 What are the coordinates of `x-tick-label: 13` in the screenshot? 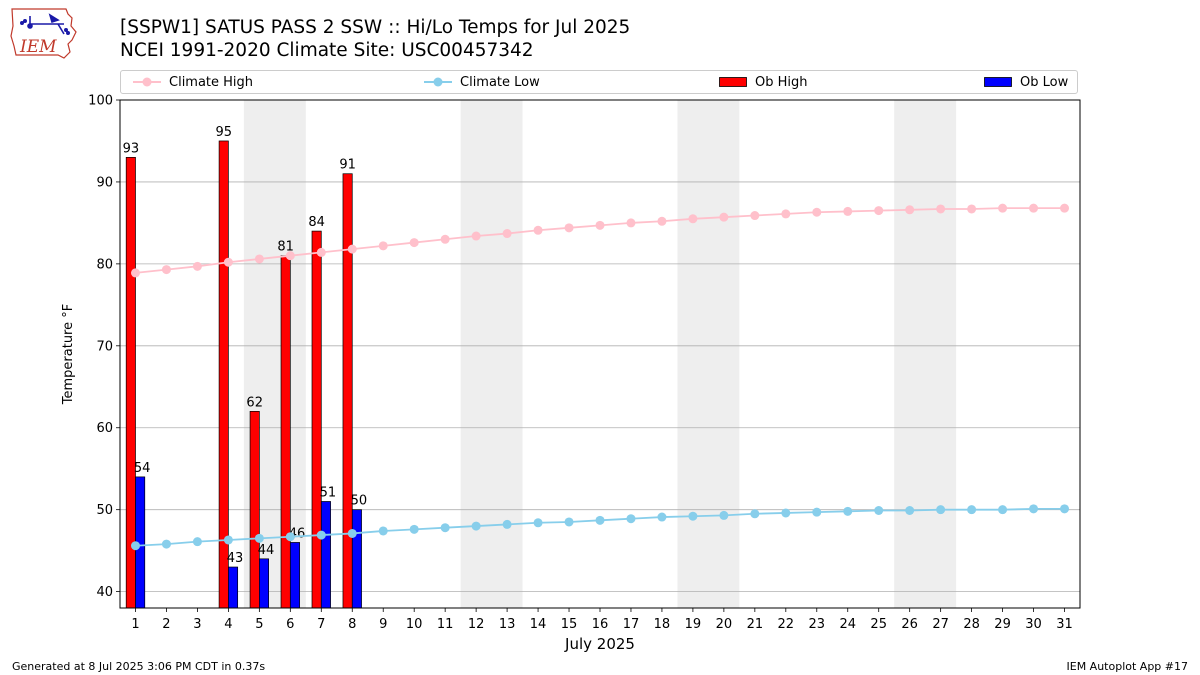 It's located at (507, 624).